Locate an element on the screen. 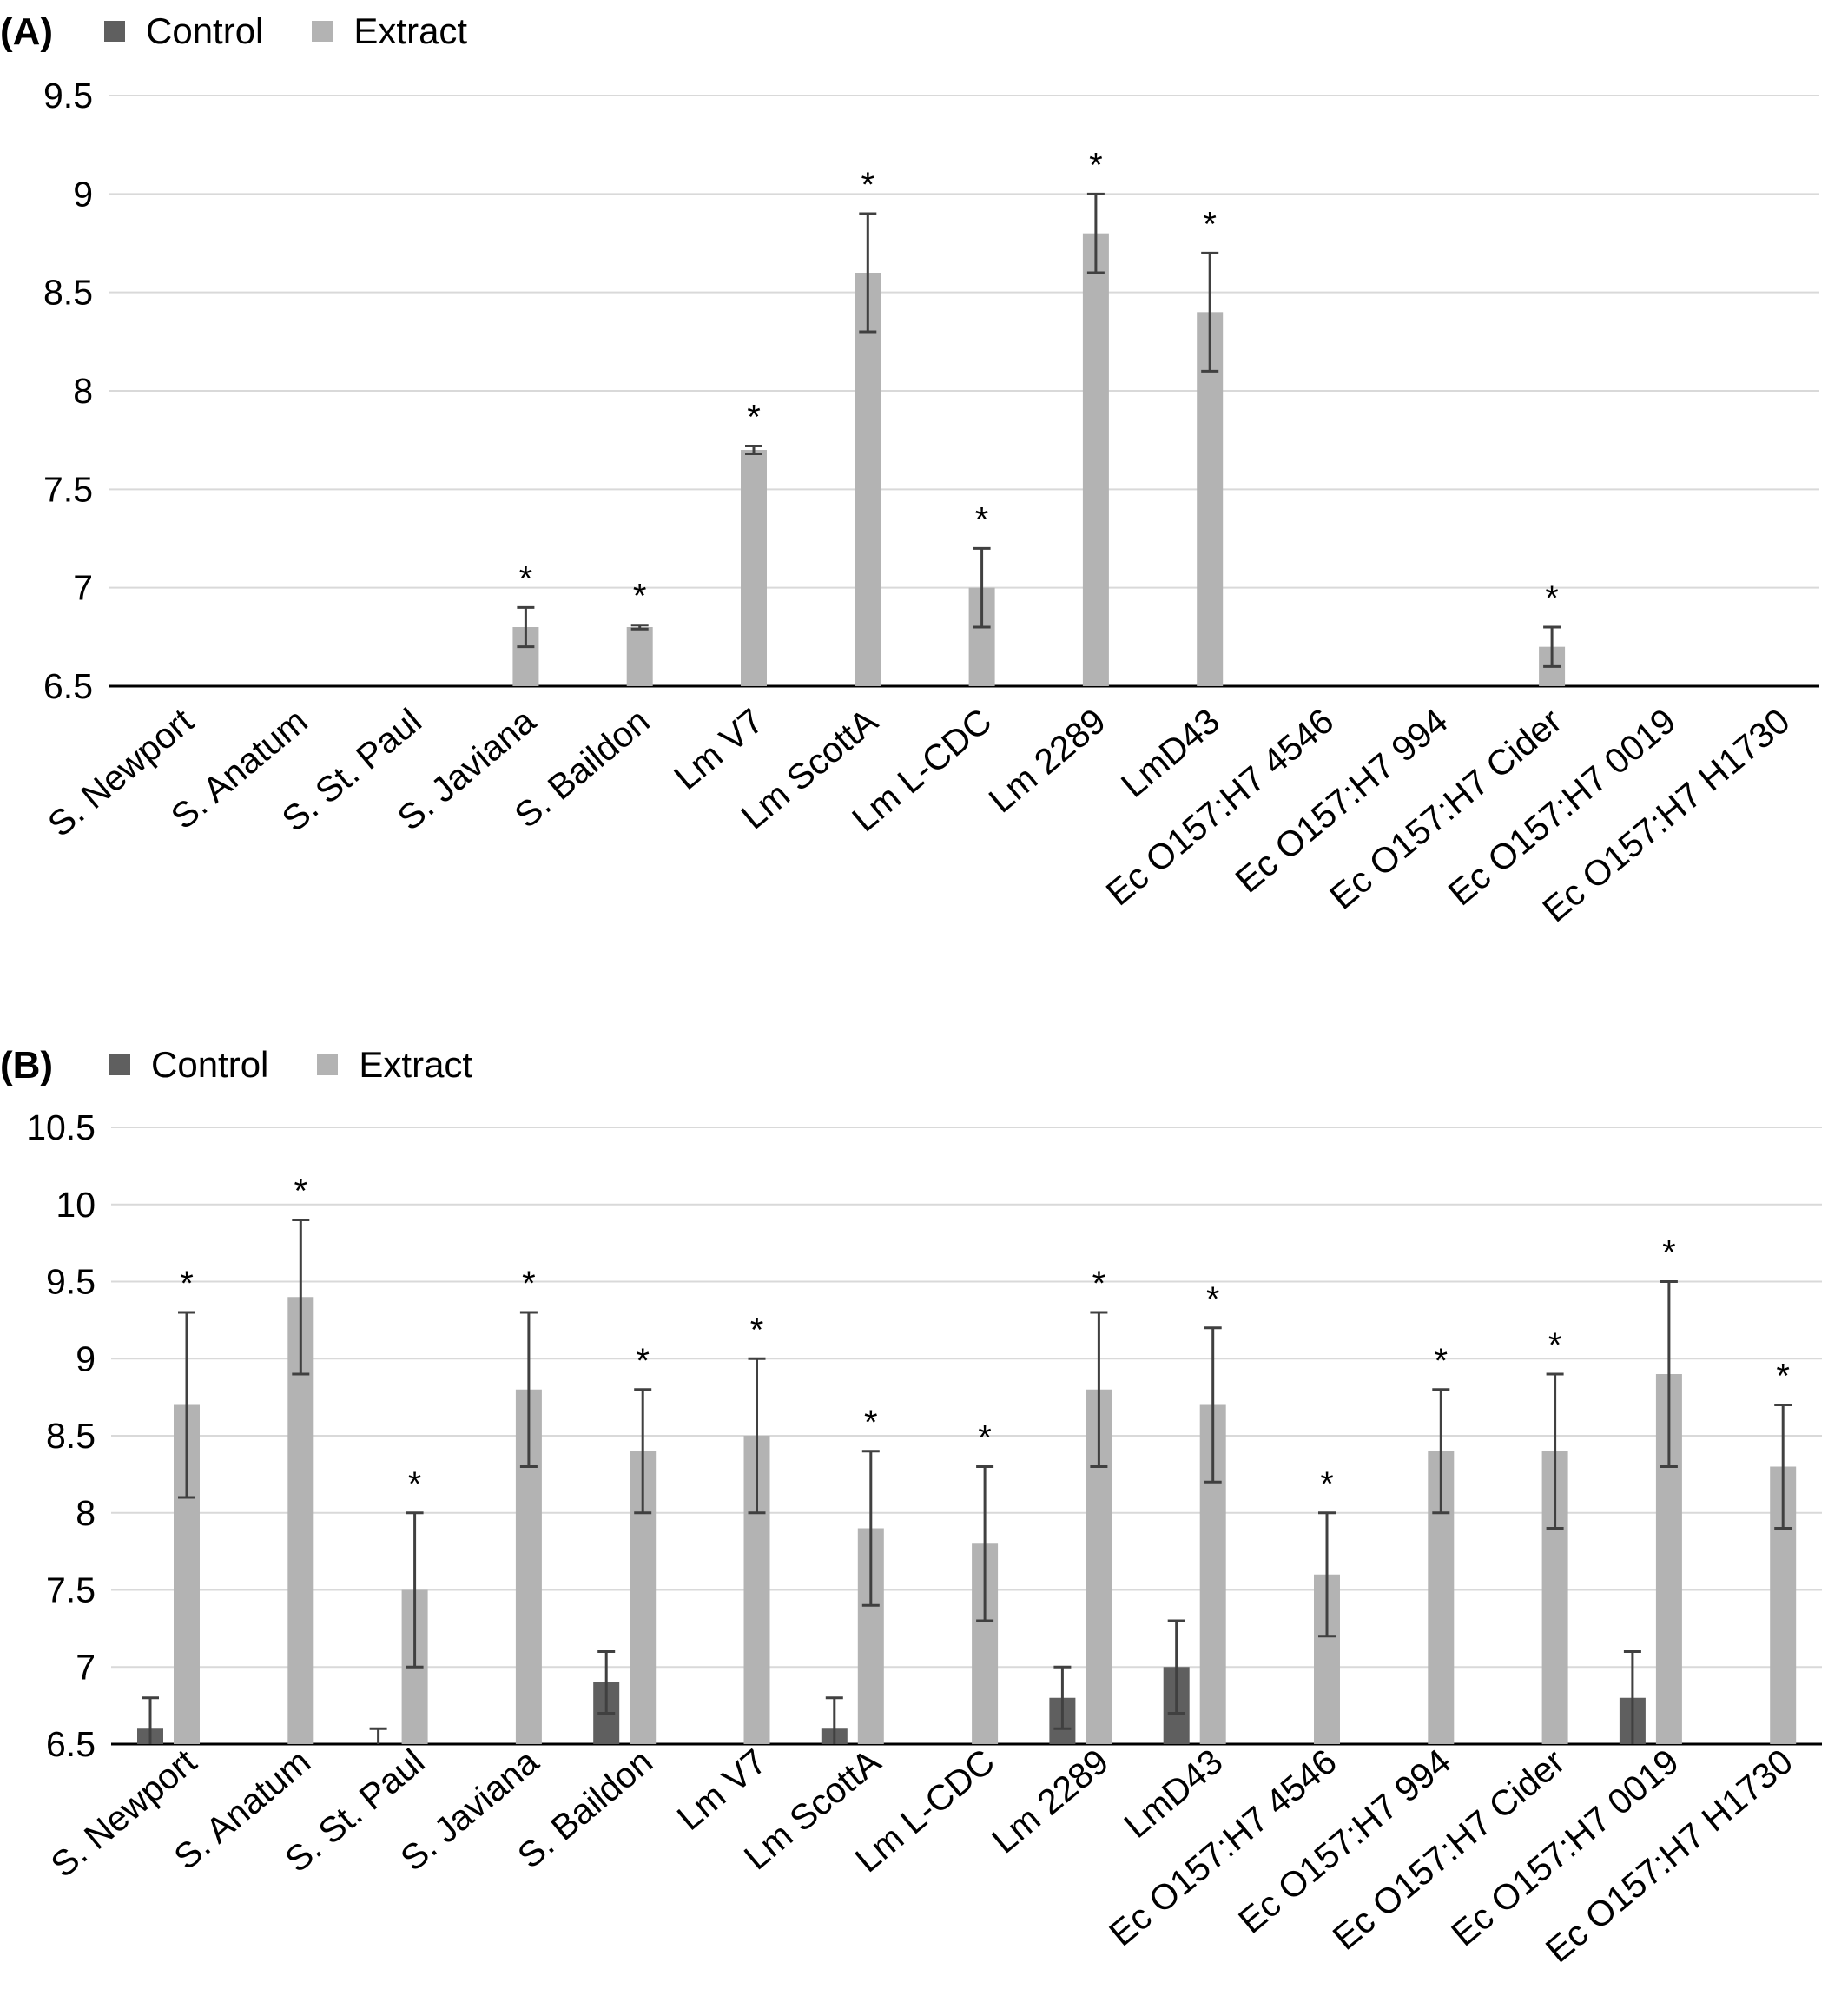 The height and width of the screenshot is (2009, 1848). y-tick-label: 10.5 is located at coordinates (61, 1127).